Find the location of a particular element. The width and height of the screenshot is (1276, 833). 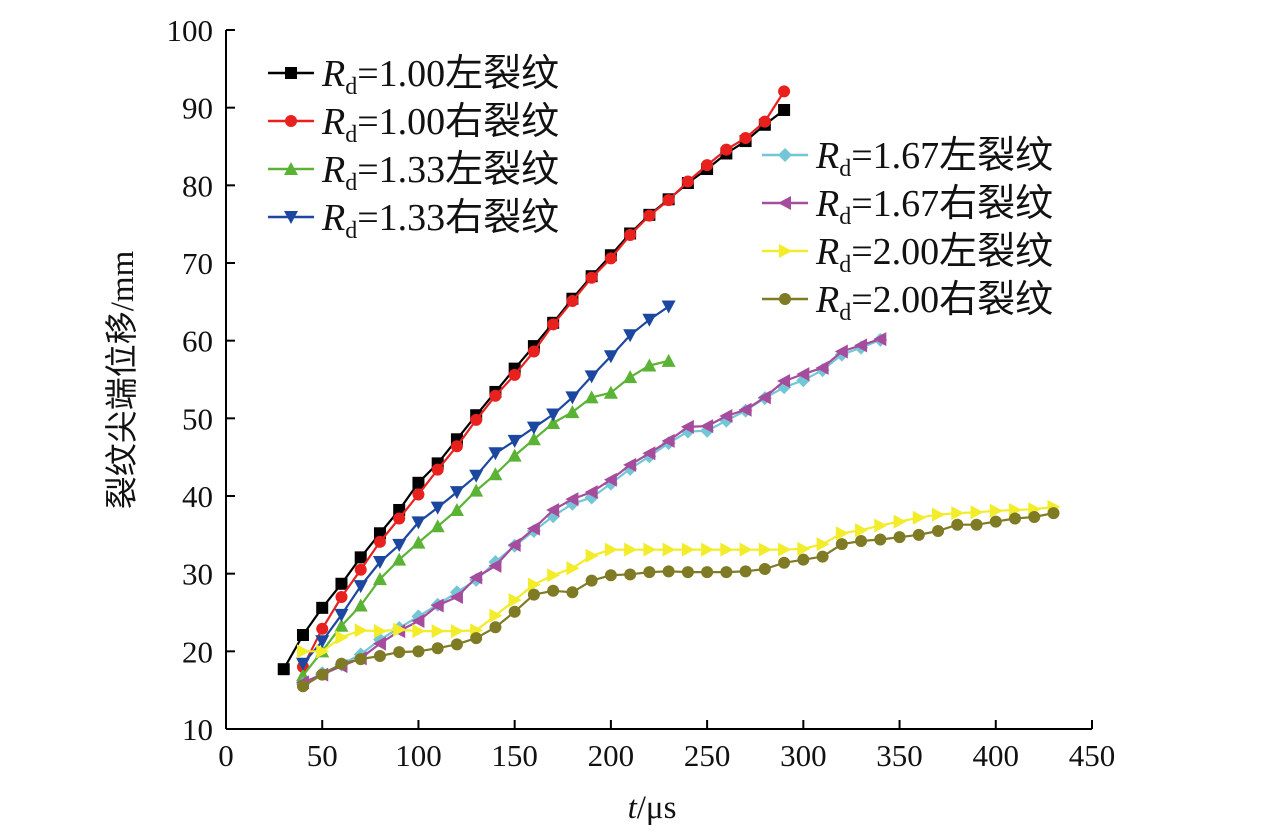

y-tick-label: 100 is located at coordinates (190, 30).